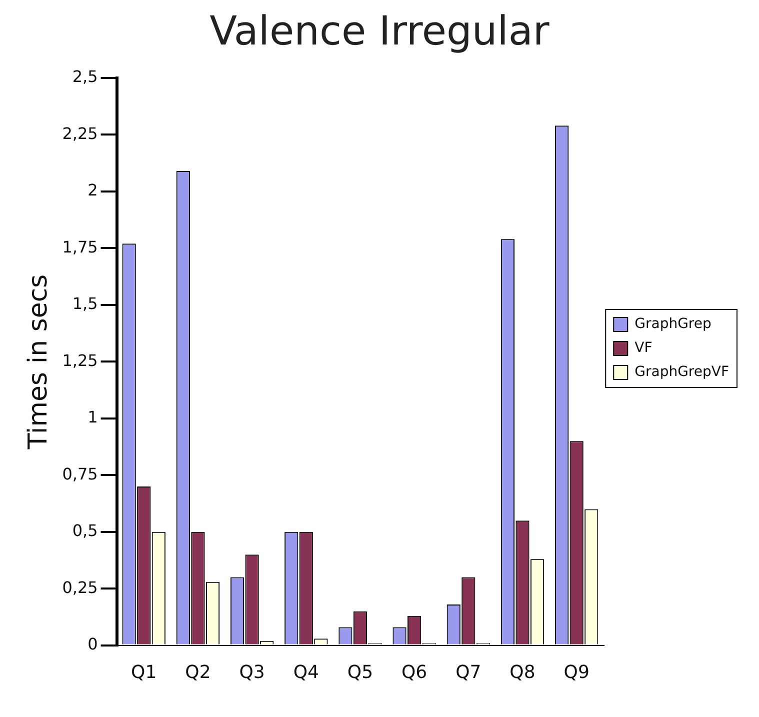 The width and height of the screenshot is (759, 717). I want to click on chart-title: Valence Irregular, so click(380, 31).